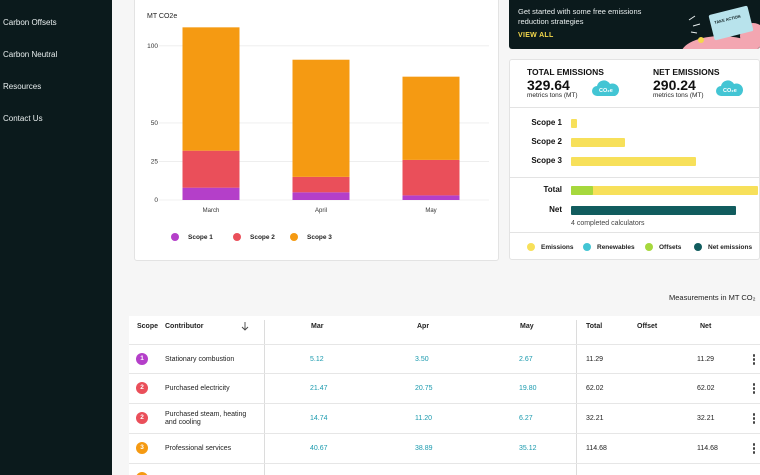 The width and height of the screenshot is (760, 475). What do you see at coordinates (528, 388) in the screenshot?
I see `may-value: 19.80` at bounding box center [528, 388].